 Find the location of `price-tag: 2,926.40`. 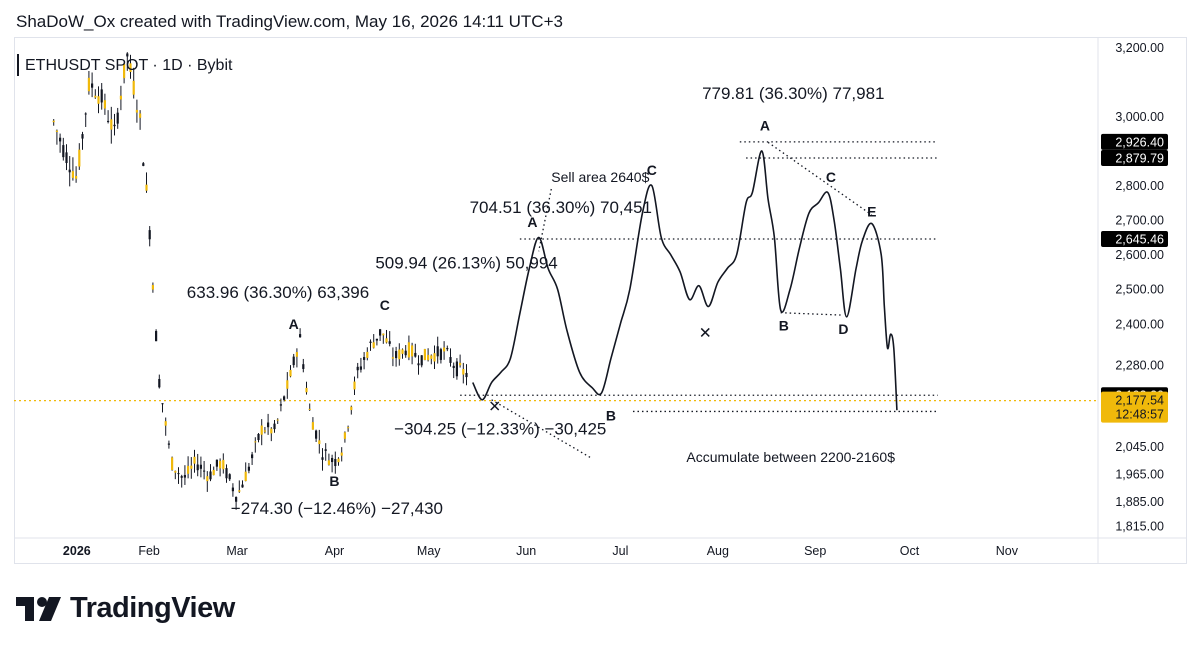

price-tag: 2,926.40 is located at coordinates (1134, 141).